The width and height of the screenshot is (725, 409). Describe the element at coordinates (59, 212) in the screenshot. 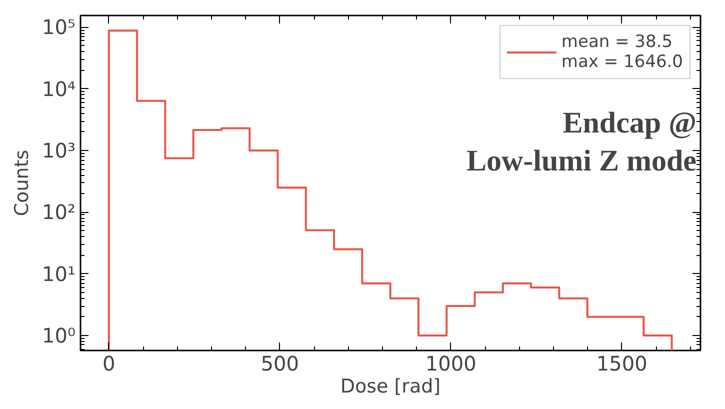

I see `y-tick-label: 10²` at that location.